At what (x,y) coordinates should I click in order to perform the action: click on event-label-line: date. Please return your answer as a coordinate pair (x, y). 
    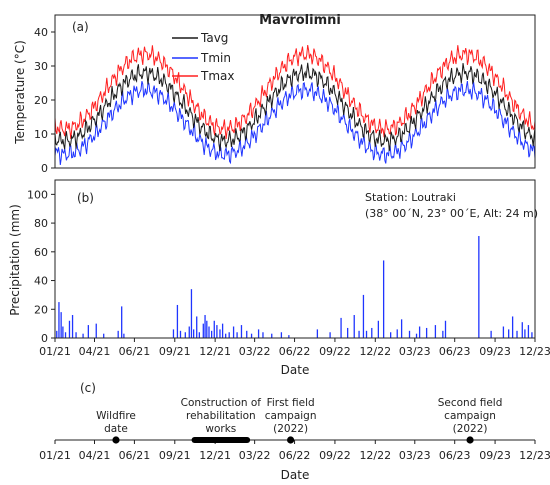
    Looking at the image, I should click on (116, 429).